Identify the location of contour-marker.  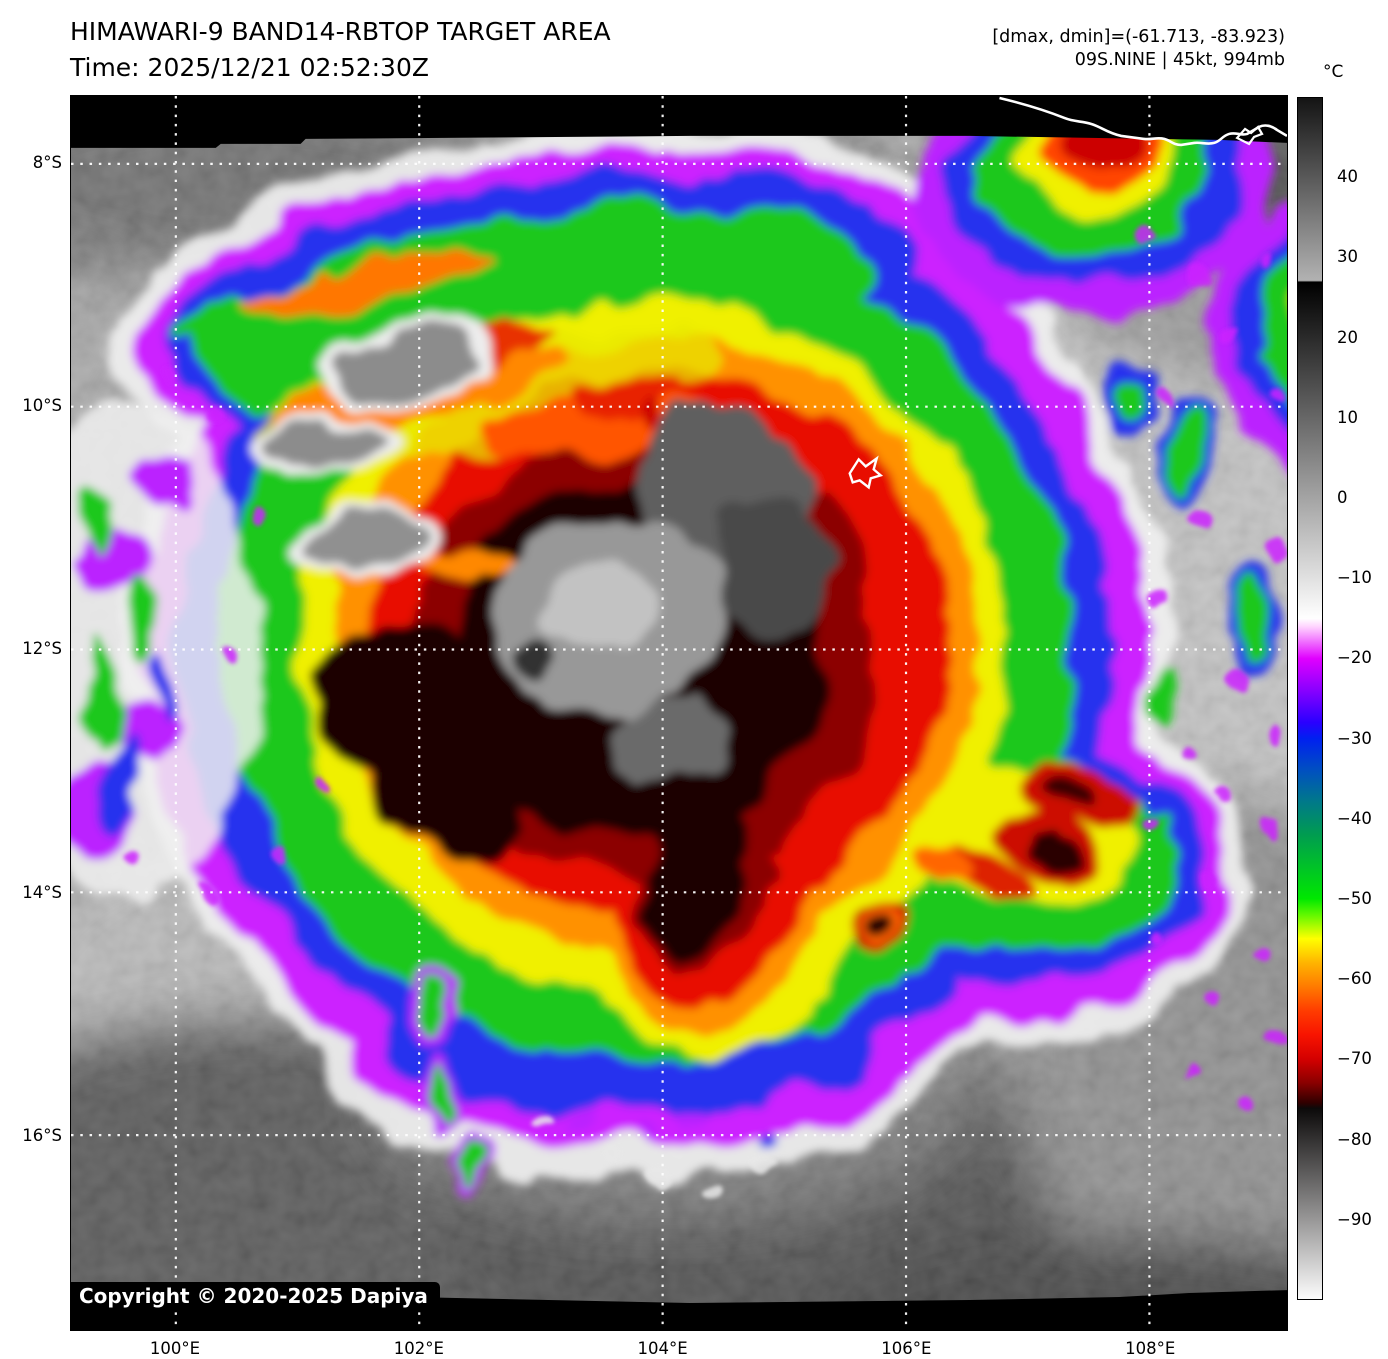
(866, 472).